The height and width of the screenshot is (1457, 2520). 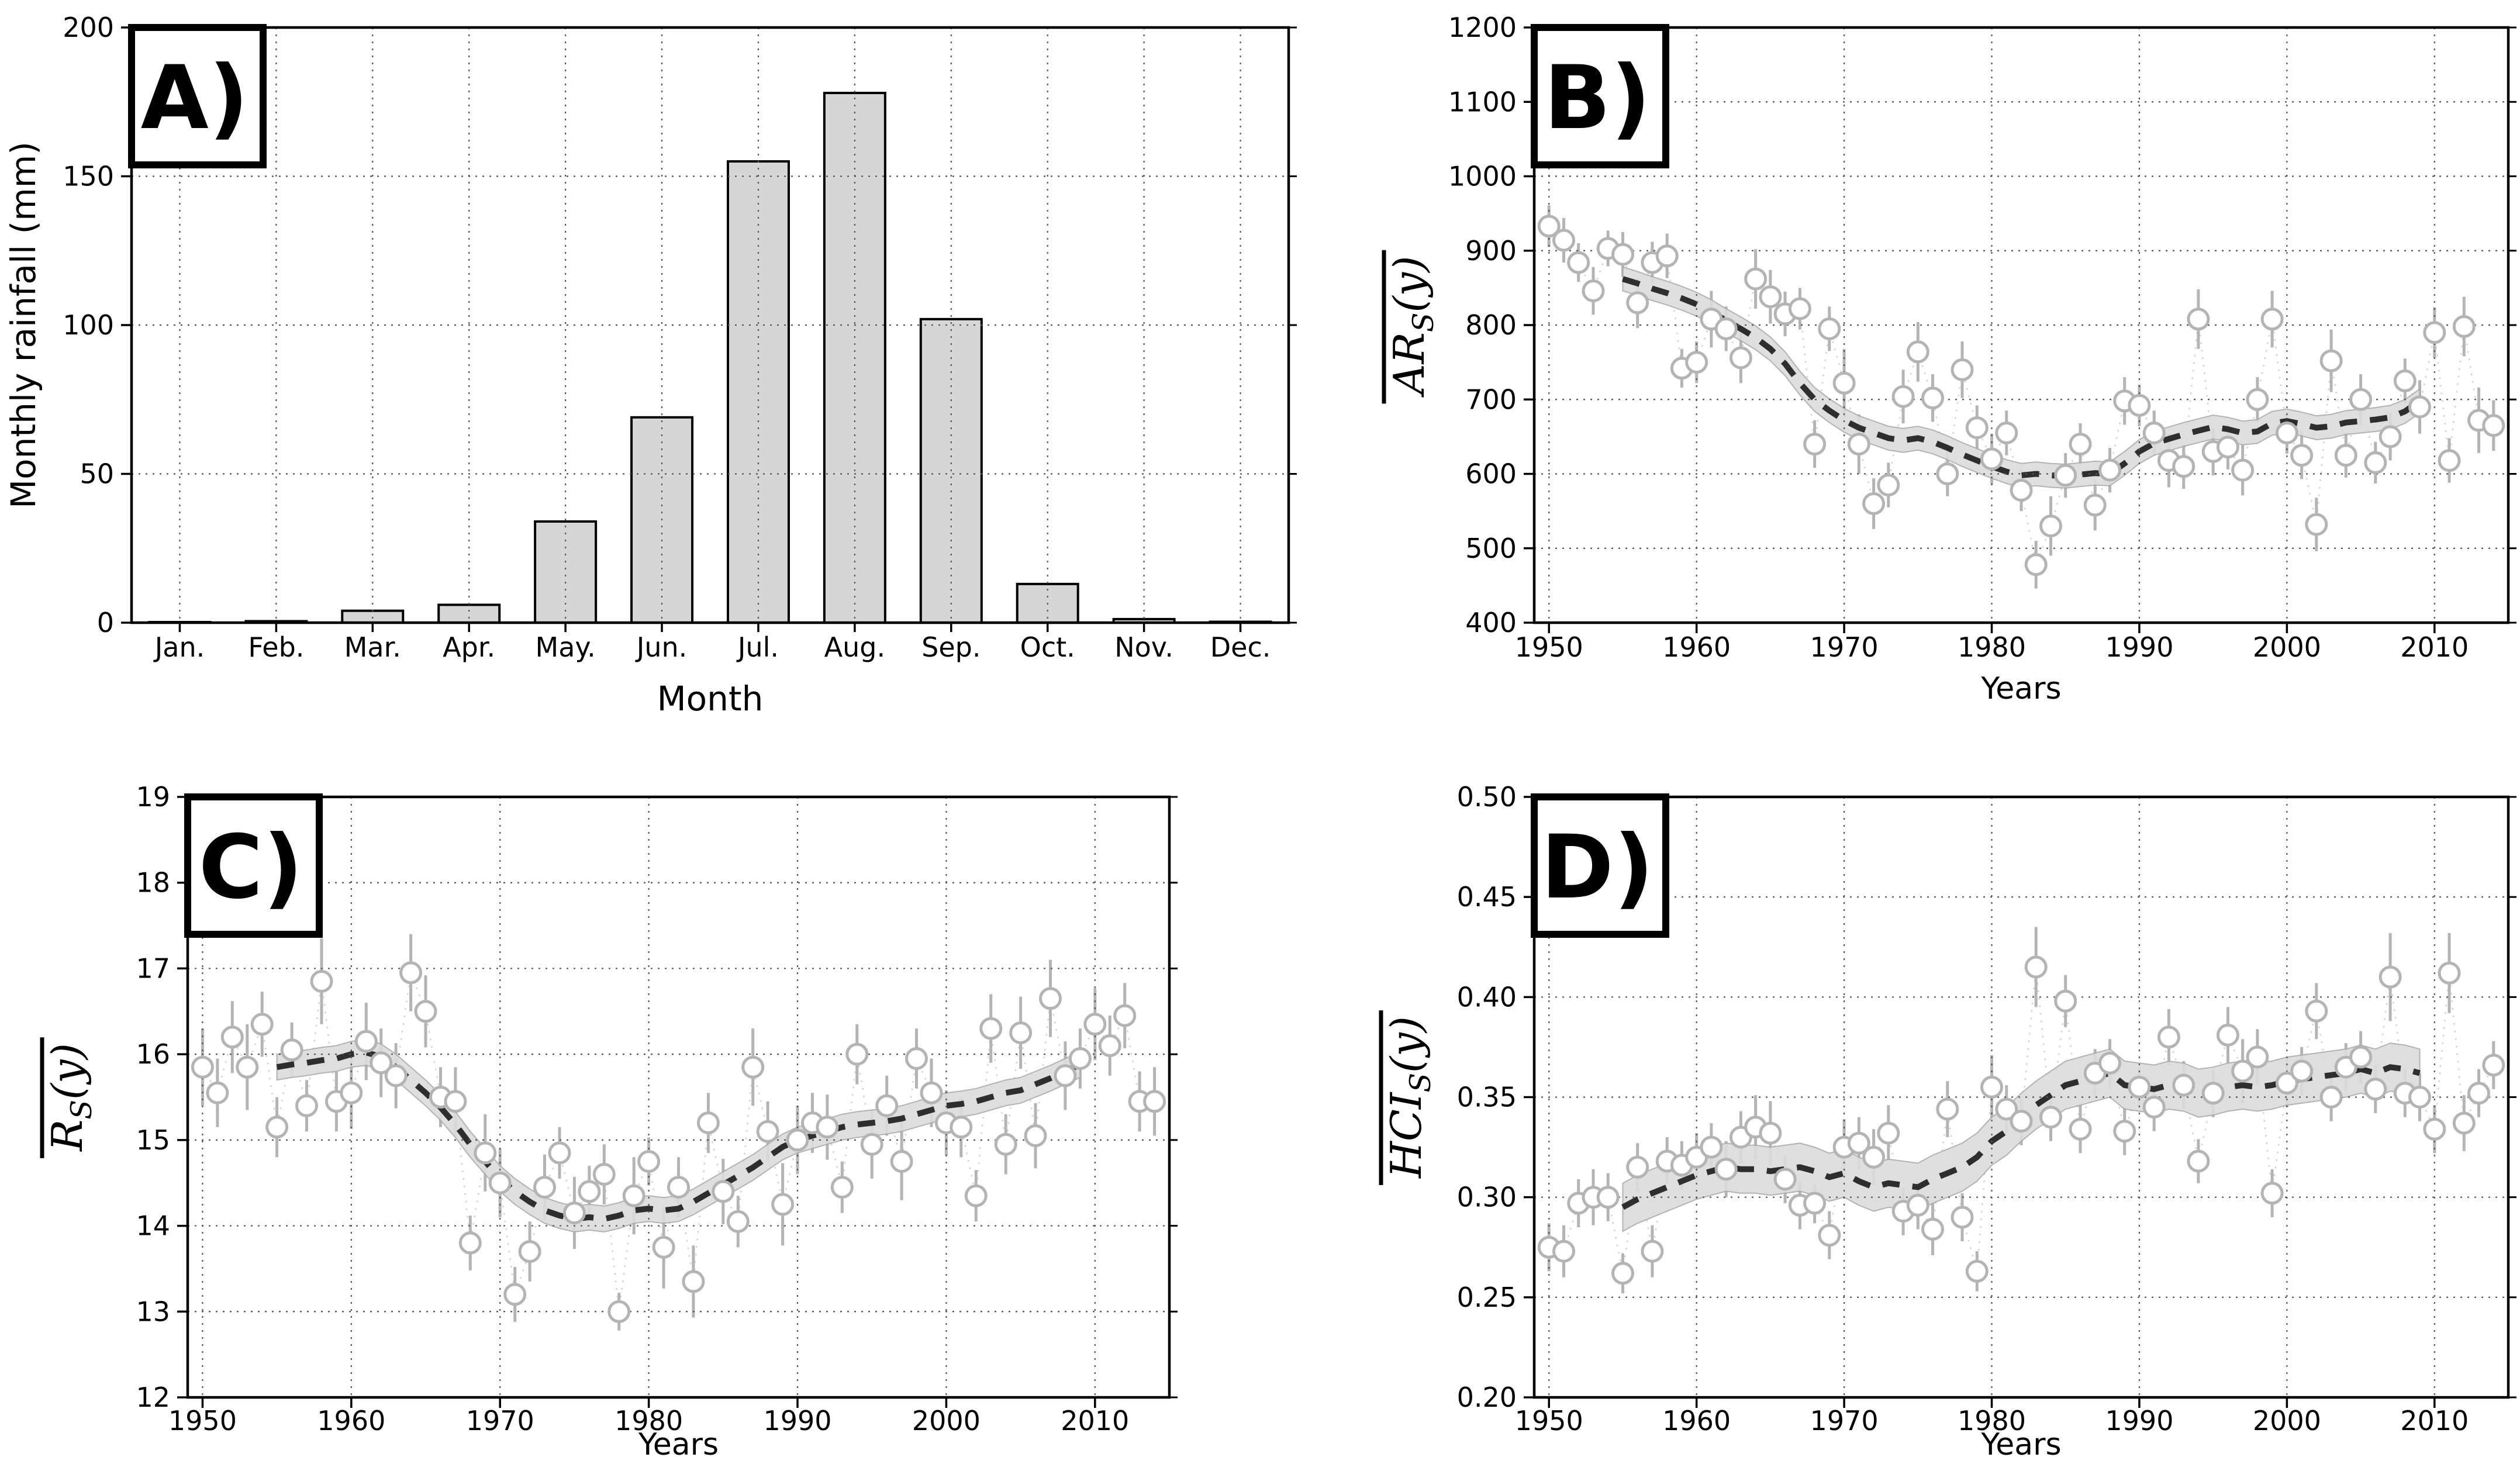 I want to click on month-tick-label: Jul., so click(x=757, y=647).